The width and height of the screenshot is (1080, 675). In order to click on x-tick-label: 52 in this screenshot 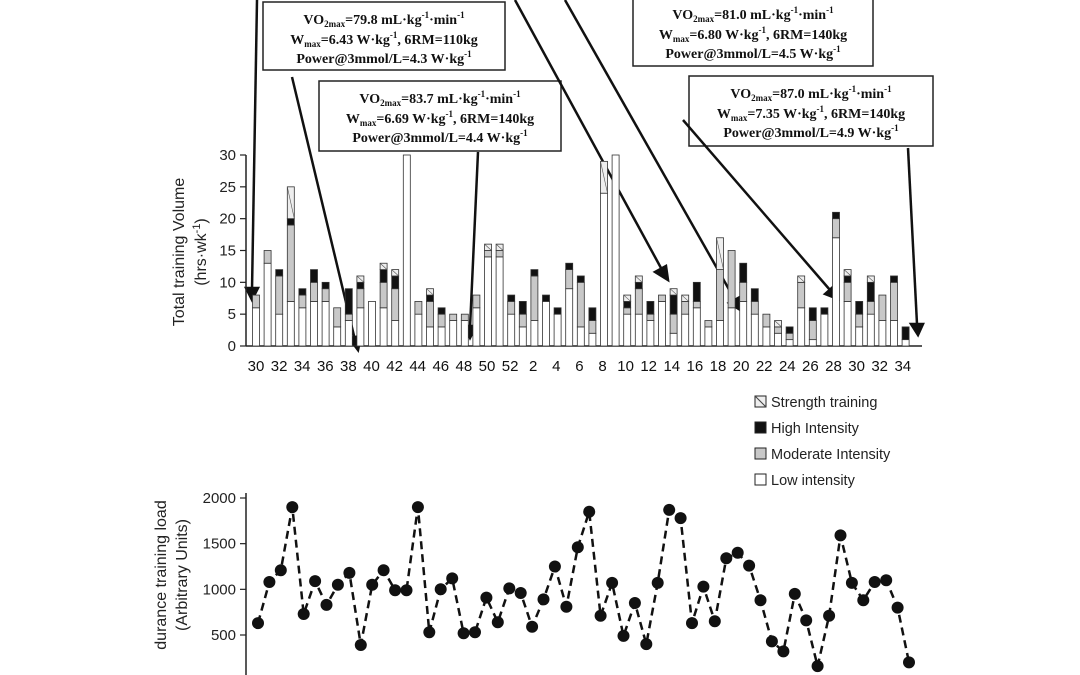, I will do `click(510, 366)`.